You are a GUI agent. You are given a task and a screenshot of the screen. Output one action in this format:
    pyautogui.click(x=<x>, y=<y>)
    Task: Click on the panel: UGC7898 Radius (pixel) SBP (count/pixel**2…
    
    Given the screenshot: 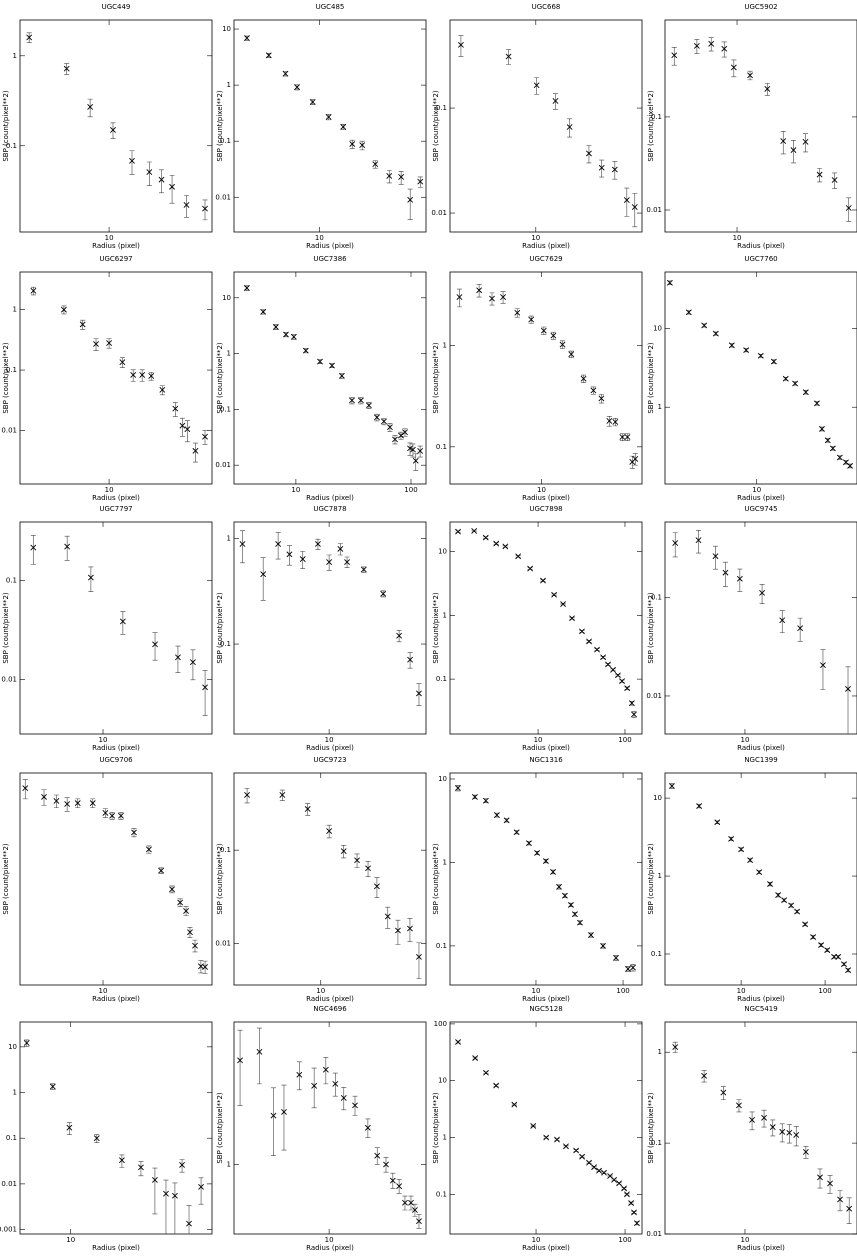 What is the action you would take?
    pyautogui.click(x=537, y=628)
    